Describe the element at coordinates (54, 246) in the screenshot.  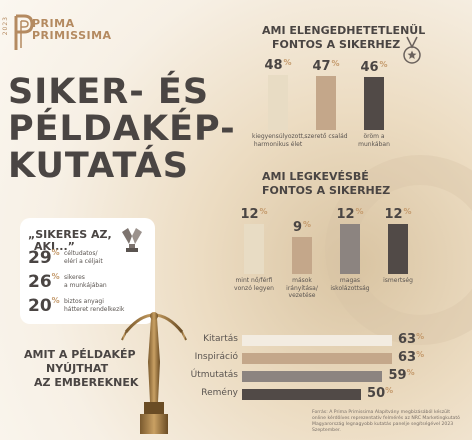
I see `sikeres-title-line2: AKI...”` at that location.